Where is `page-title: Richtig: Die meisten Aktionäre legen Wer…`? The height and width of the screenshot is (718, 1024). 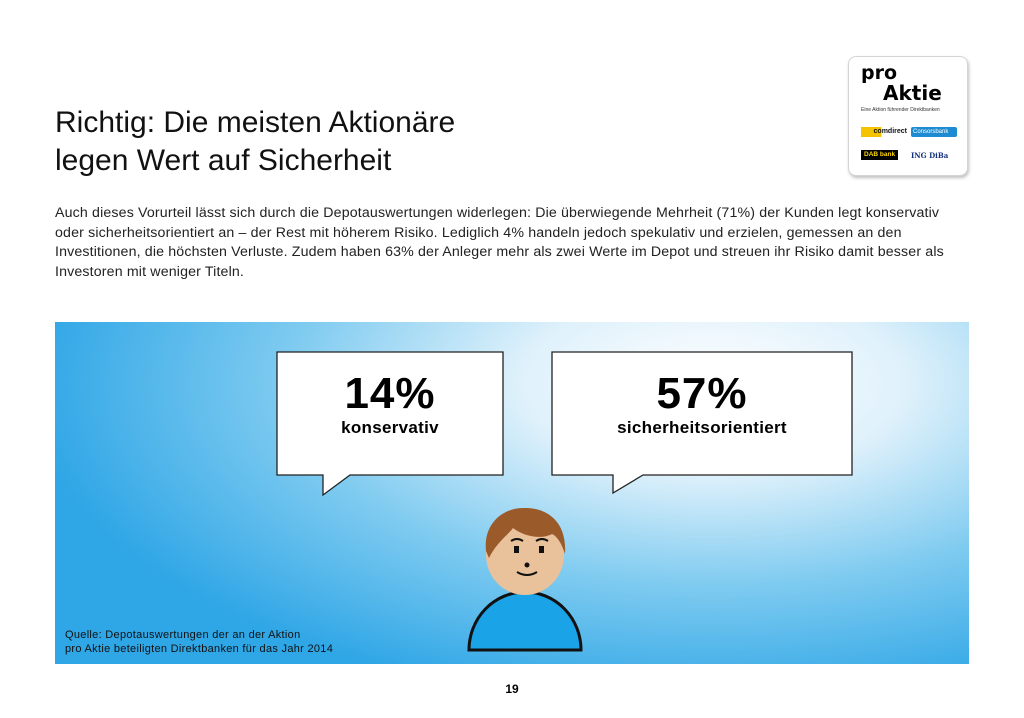 page-title: Richtig: Die meisten Aktionäre legen Wer… is located at coordinates (255, 142).